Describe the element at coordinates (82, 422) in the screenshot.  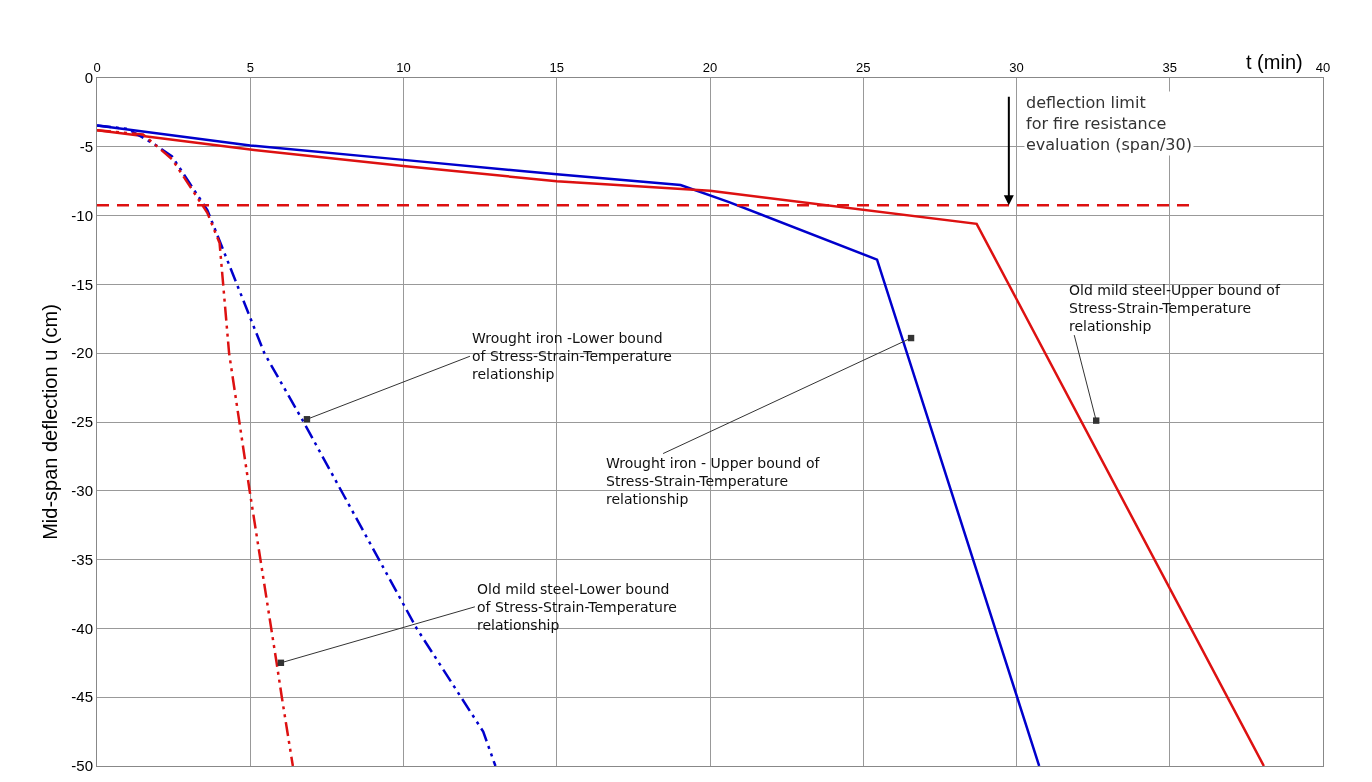
I see `y-tick-label: -25` at that location.